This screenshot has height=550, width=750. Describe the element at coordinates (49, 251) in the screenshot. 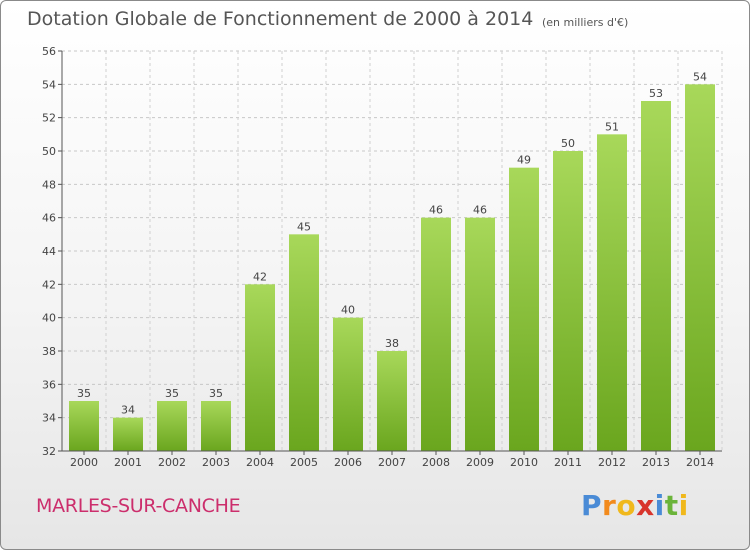

I see `y-tick-label: 44` at that location.